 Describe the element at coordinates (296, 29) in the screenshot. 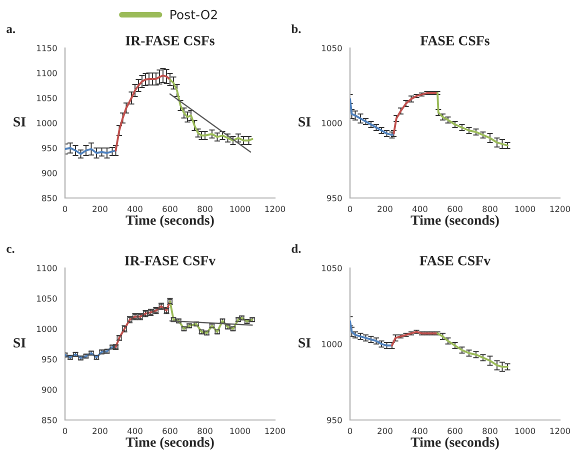

I see `text: b.` at that location.